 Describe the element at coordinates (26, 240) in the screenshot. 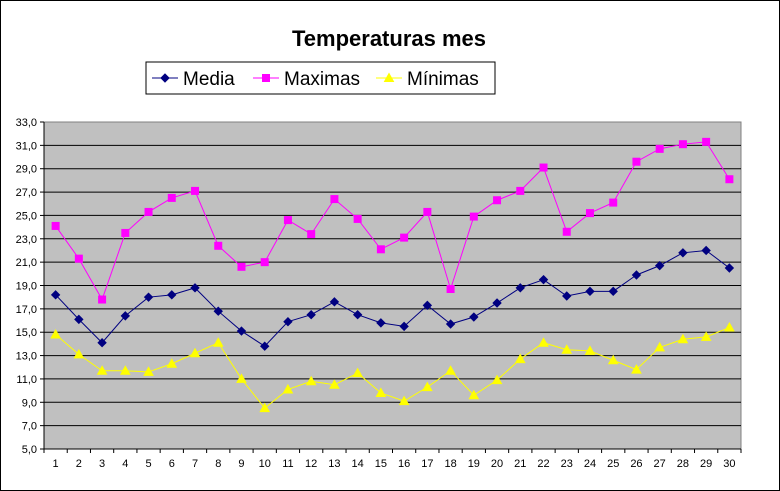

I see `y-tick-label: 23,0` at that location.